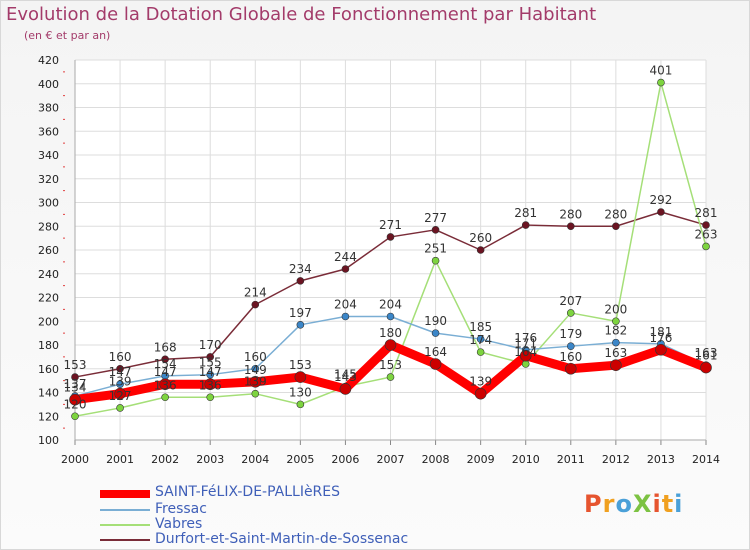 This screenshot has height=550, width=750. Describe the element at coordinates (48, 131) in the screenshot. I see `y-tick-label: 360` at that location.